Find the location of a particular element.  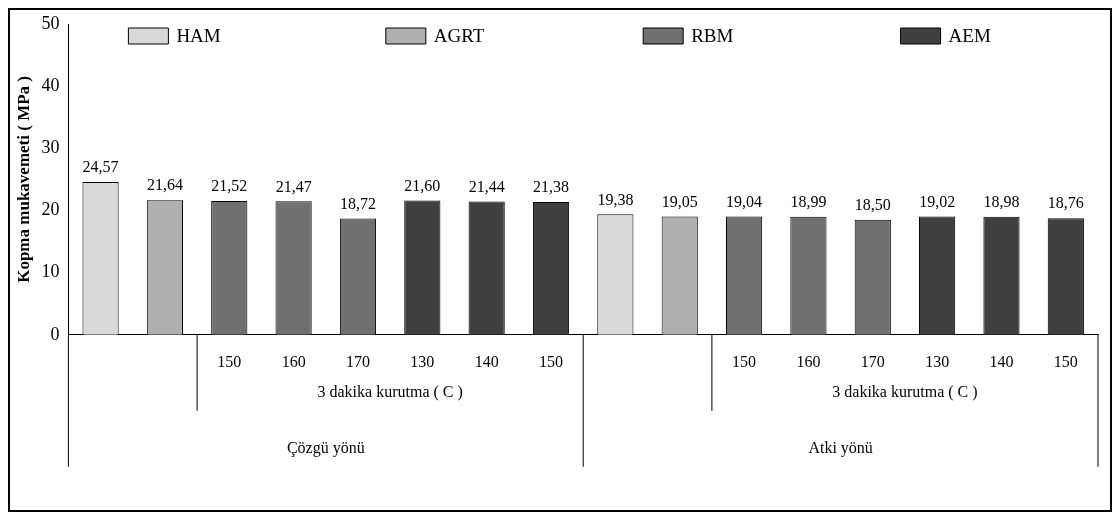

data-label: 19,05 is located at coordinates (679, 201).